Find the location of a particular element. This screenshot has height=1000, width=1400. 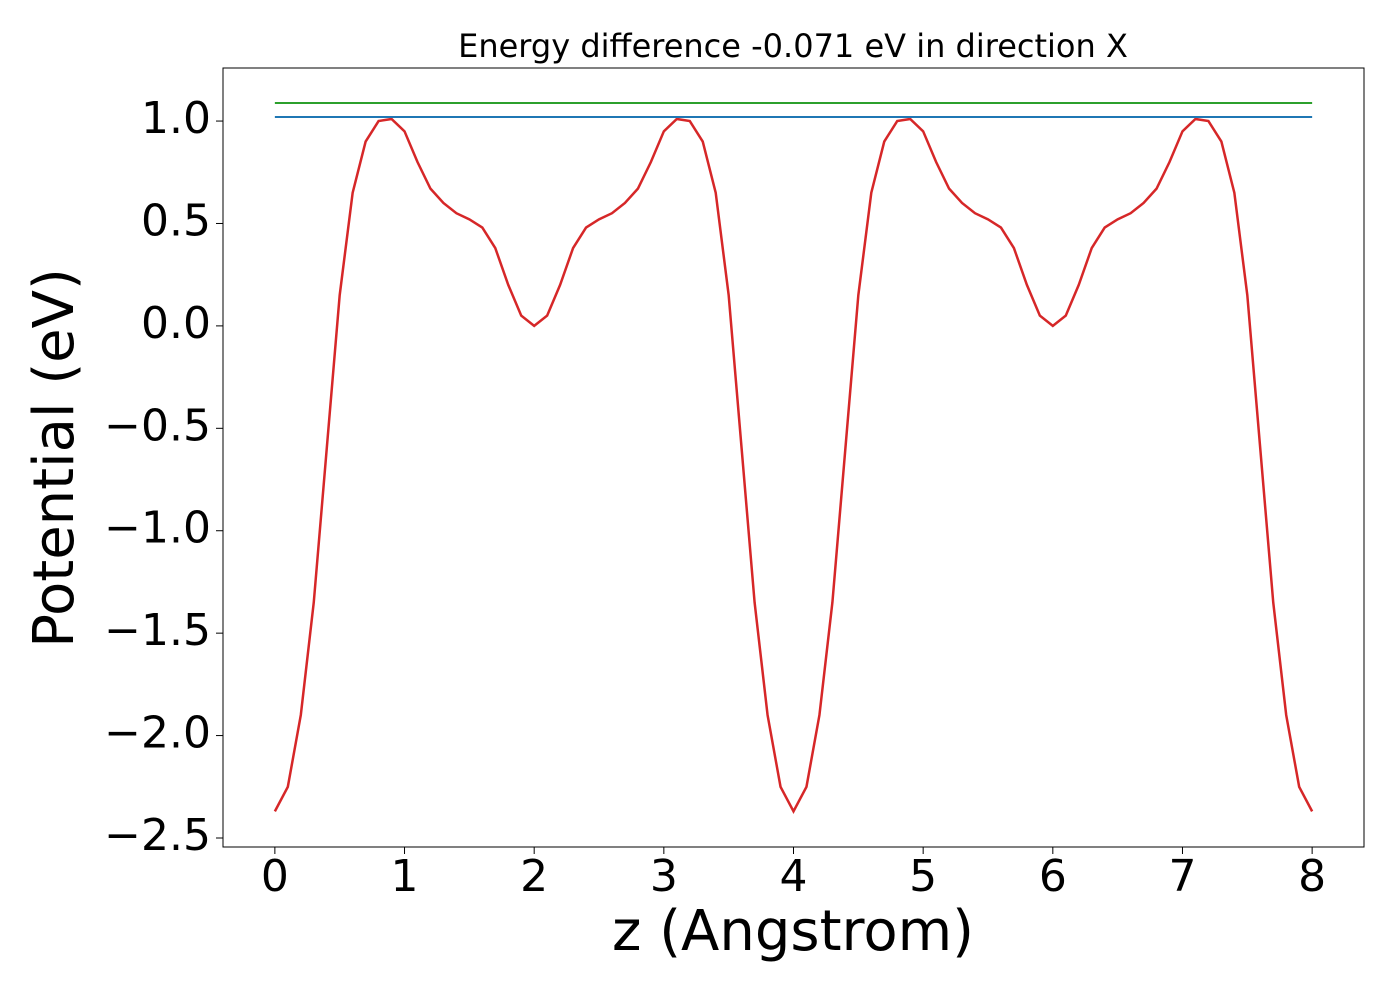

y-tick-label: −2.0 is located at coordinates (157, 733).